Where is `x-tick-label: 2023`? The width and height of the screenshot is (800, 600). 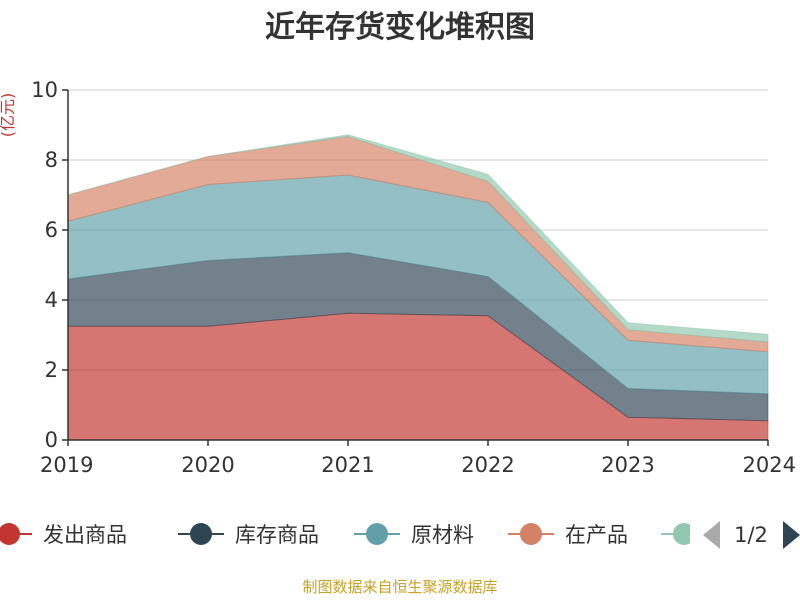
x-tick-label: 2023 is located at coordinates (627, 465).